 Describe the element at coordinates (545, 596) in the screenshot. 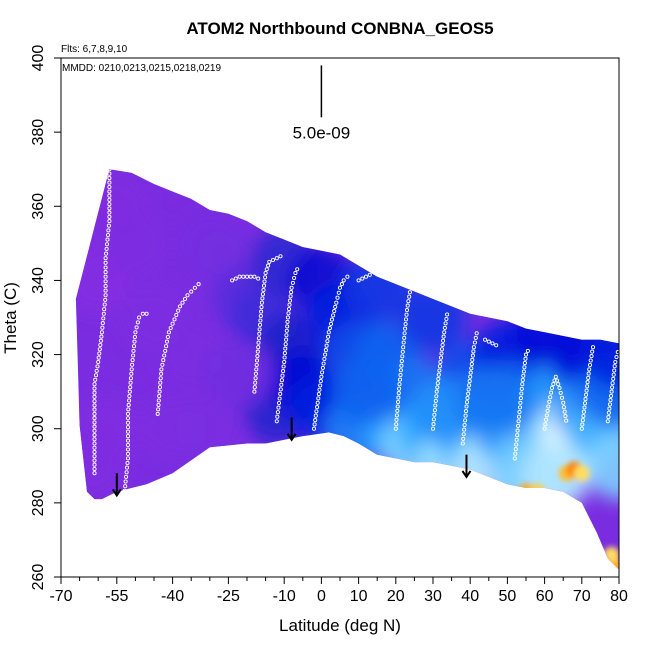

I see `x-tick-label: 60` at that location.